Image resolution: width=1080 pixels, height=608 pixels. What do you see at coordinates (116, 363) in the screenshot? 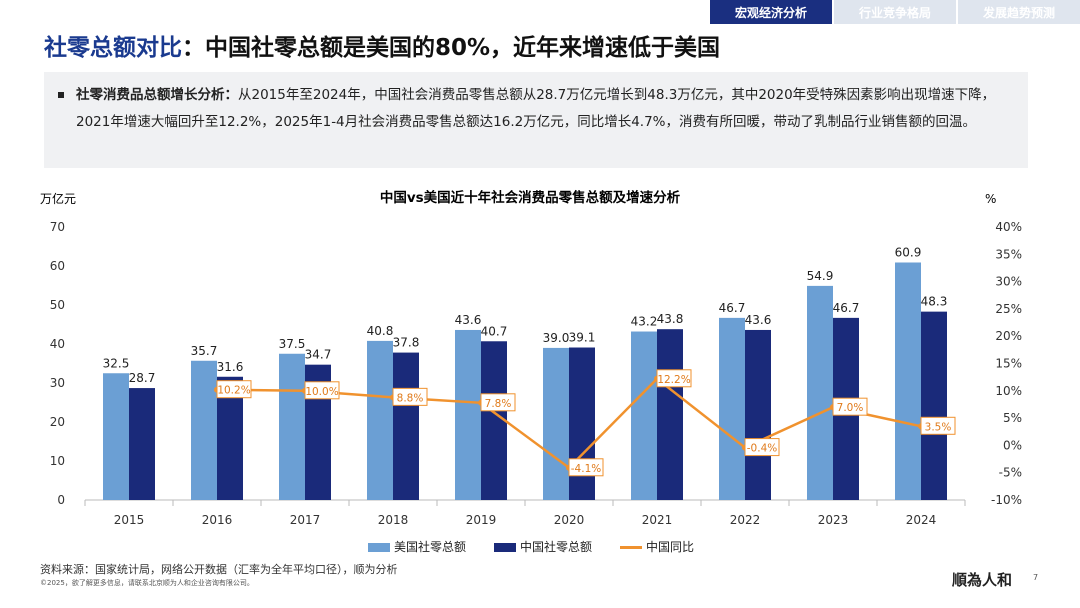
I see `bar-label: 32.5` at bounding box center [116, 363].